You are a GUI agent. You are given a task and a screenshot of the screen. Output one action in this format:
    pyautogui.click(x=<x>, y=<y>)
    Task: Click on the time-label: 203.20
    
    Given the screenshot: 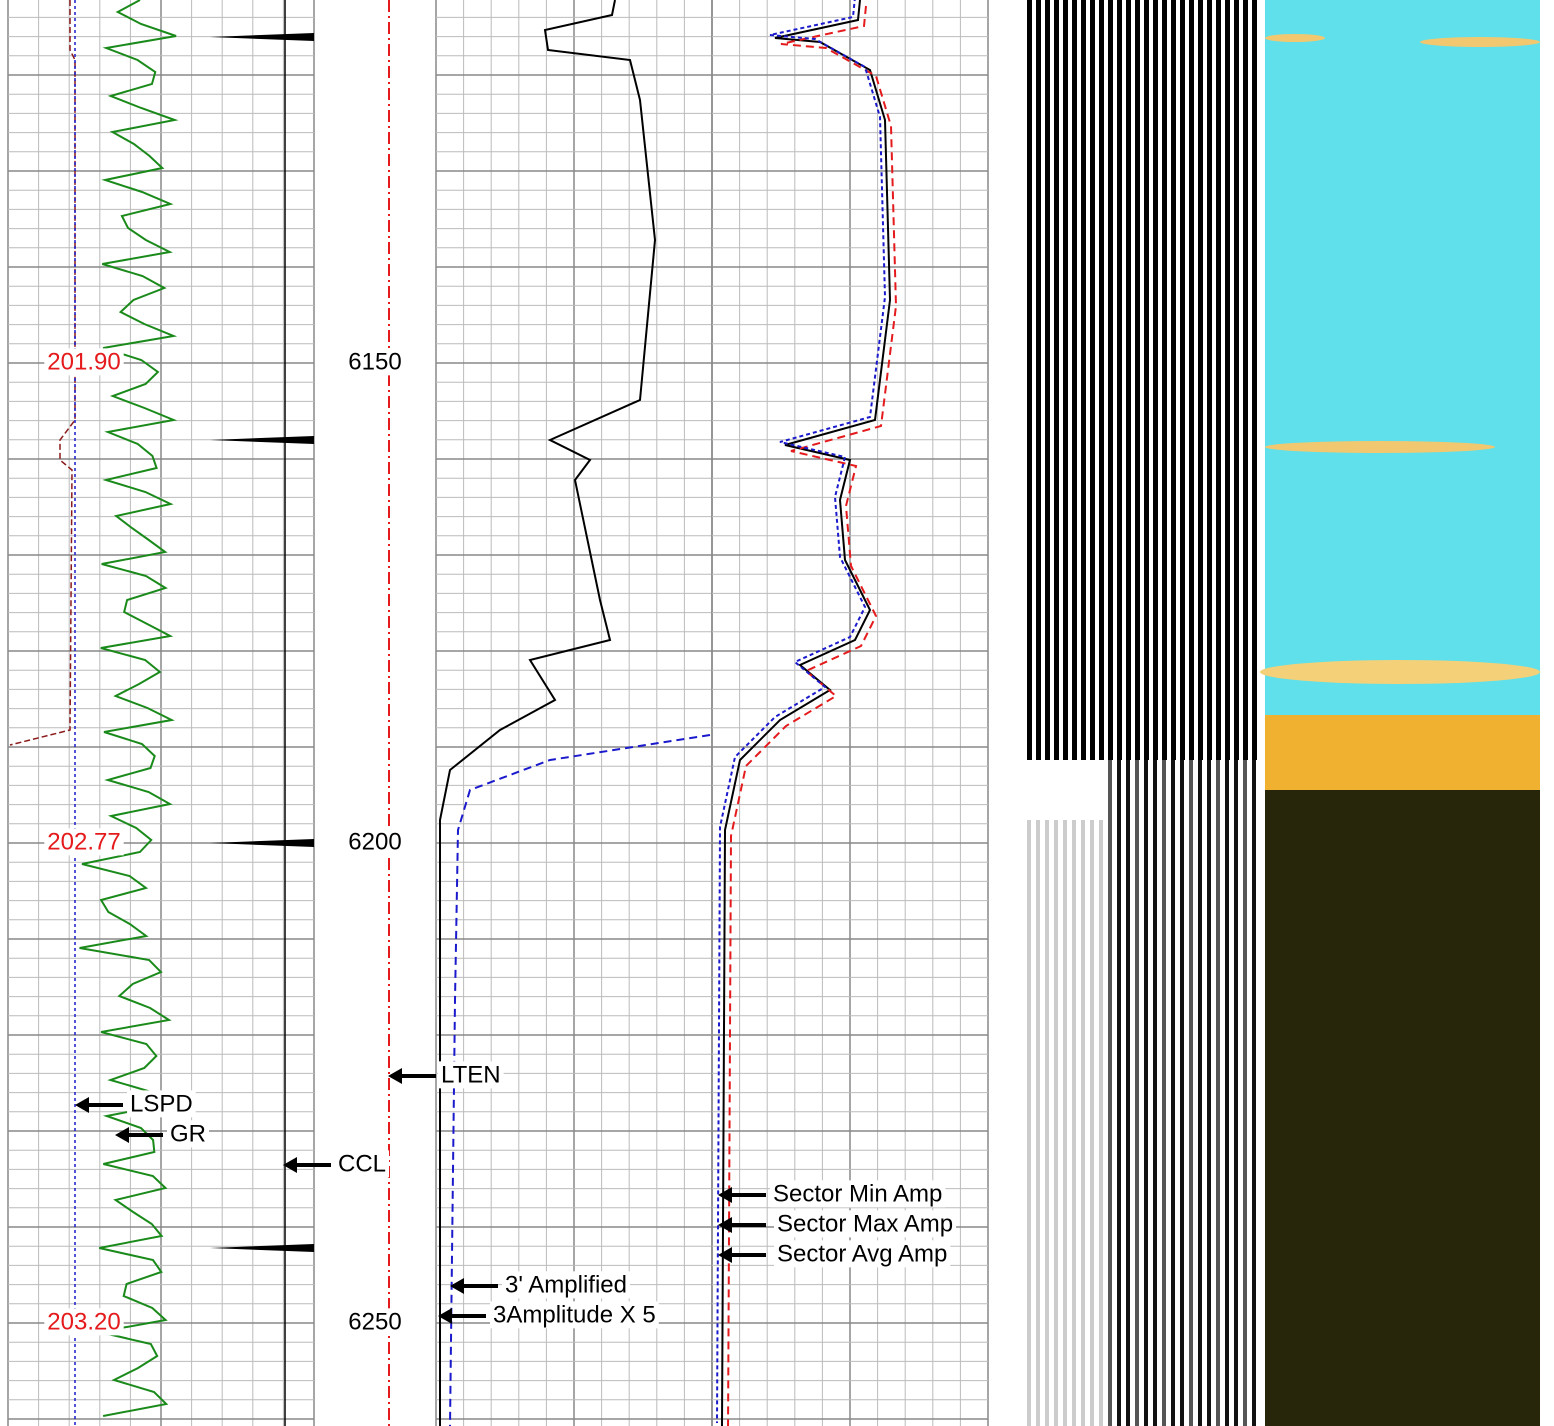 What is the action you would take?
    pyautogui.click(x=83, y=1321)
    